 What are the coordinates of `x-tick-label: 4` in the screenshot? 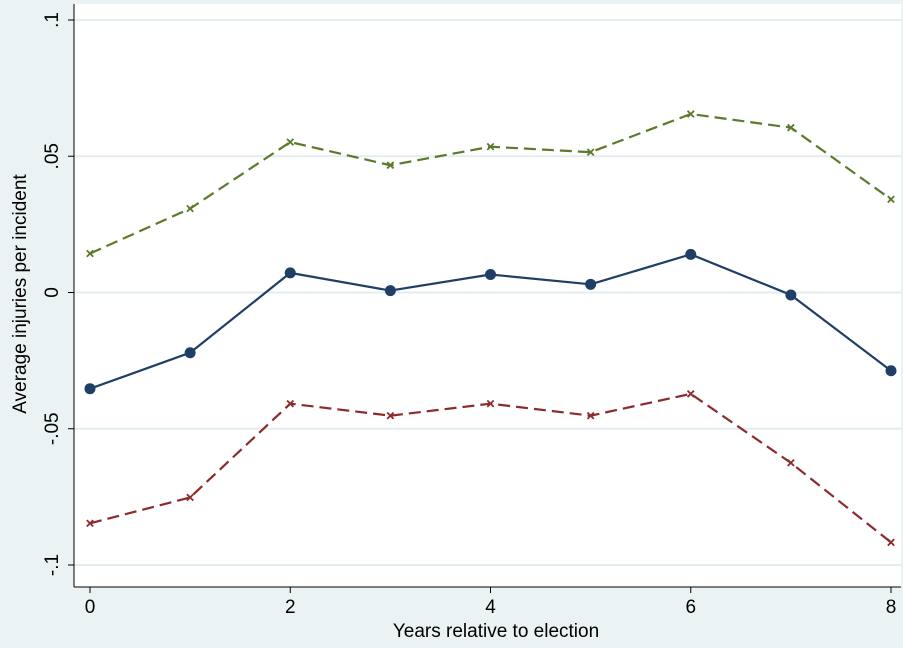 It's located at (490, 607).